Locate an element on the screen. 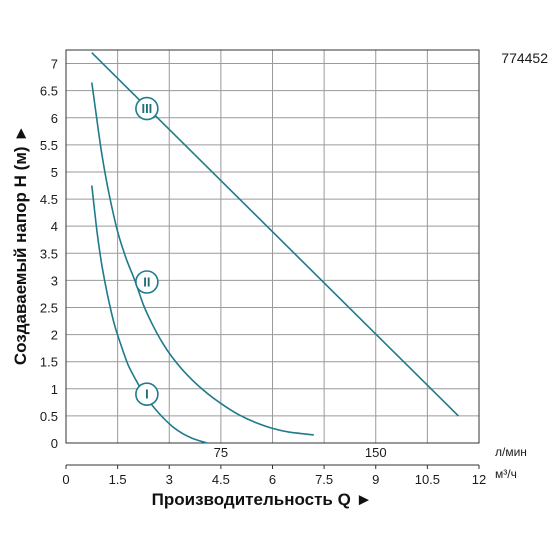  y-tick-label: 3 is located at coordinates (54, 280).